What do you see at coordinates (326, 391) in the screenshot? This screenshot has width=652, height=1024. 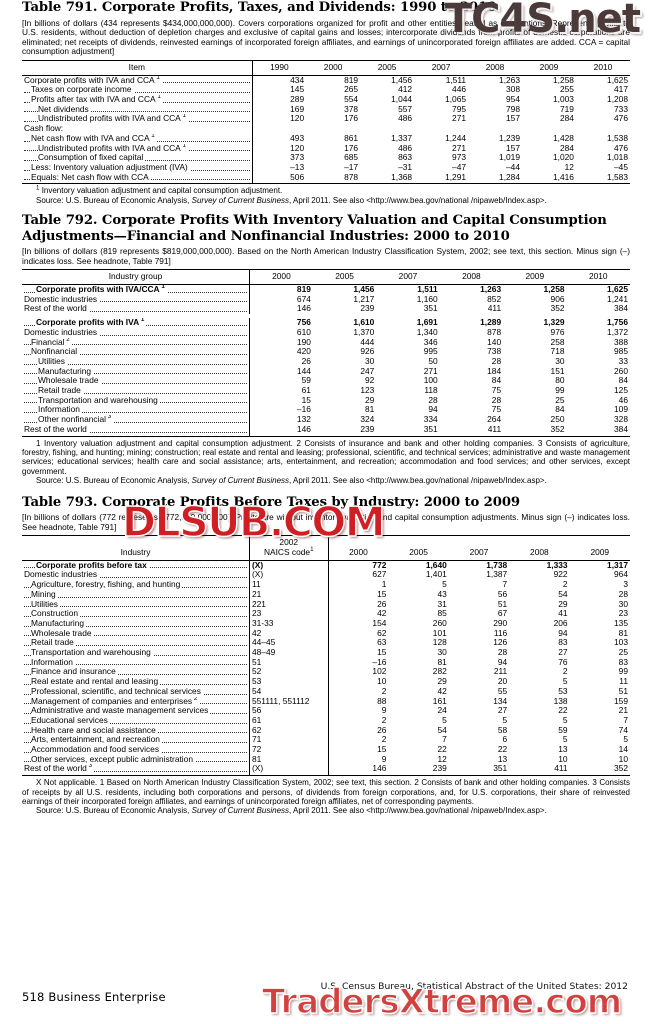 I see `table-row: Retail trade 61 123 118 75 99 125` at bounding box center [326, 391].